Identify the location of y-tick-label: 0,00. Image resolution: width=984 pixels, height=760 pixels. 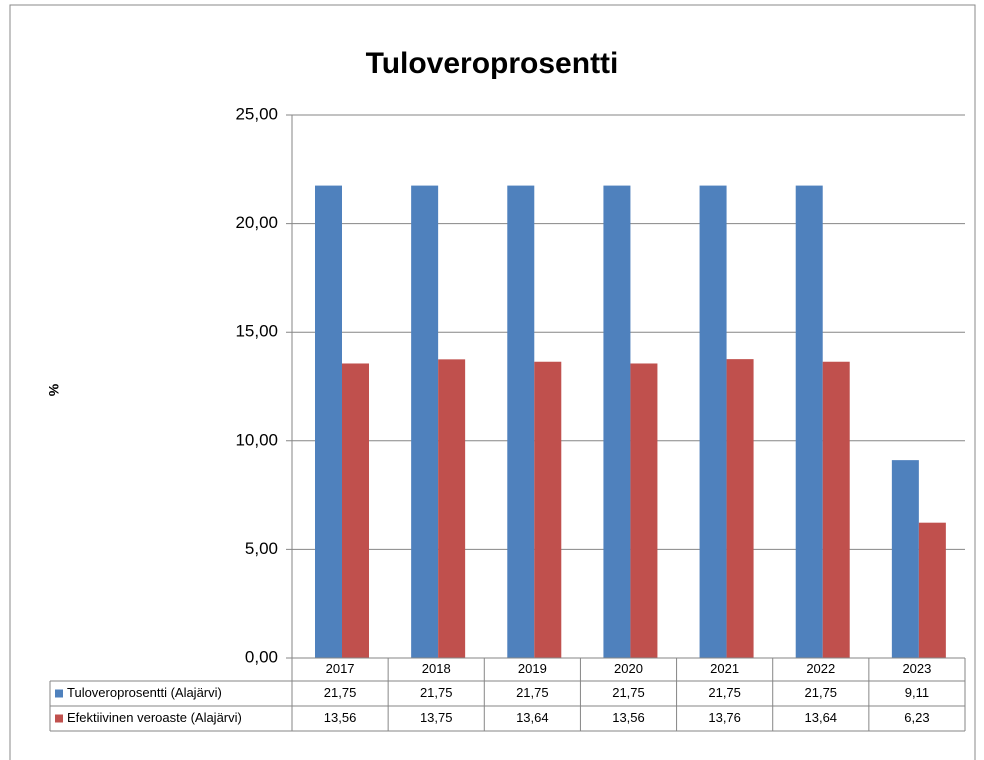
(261, 656).